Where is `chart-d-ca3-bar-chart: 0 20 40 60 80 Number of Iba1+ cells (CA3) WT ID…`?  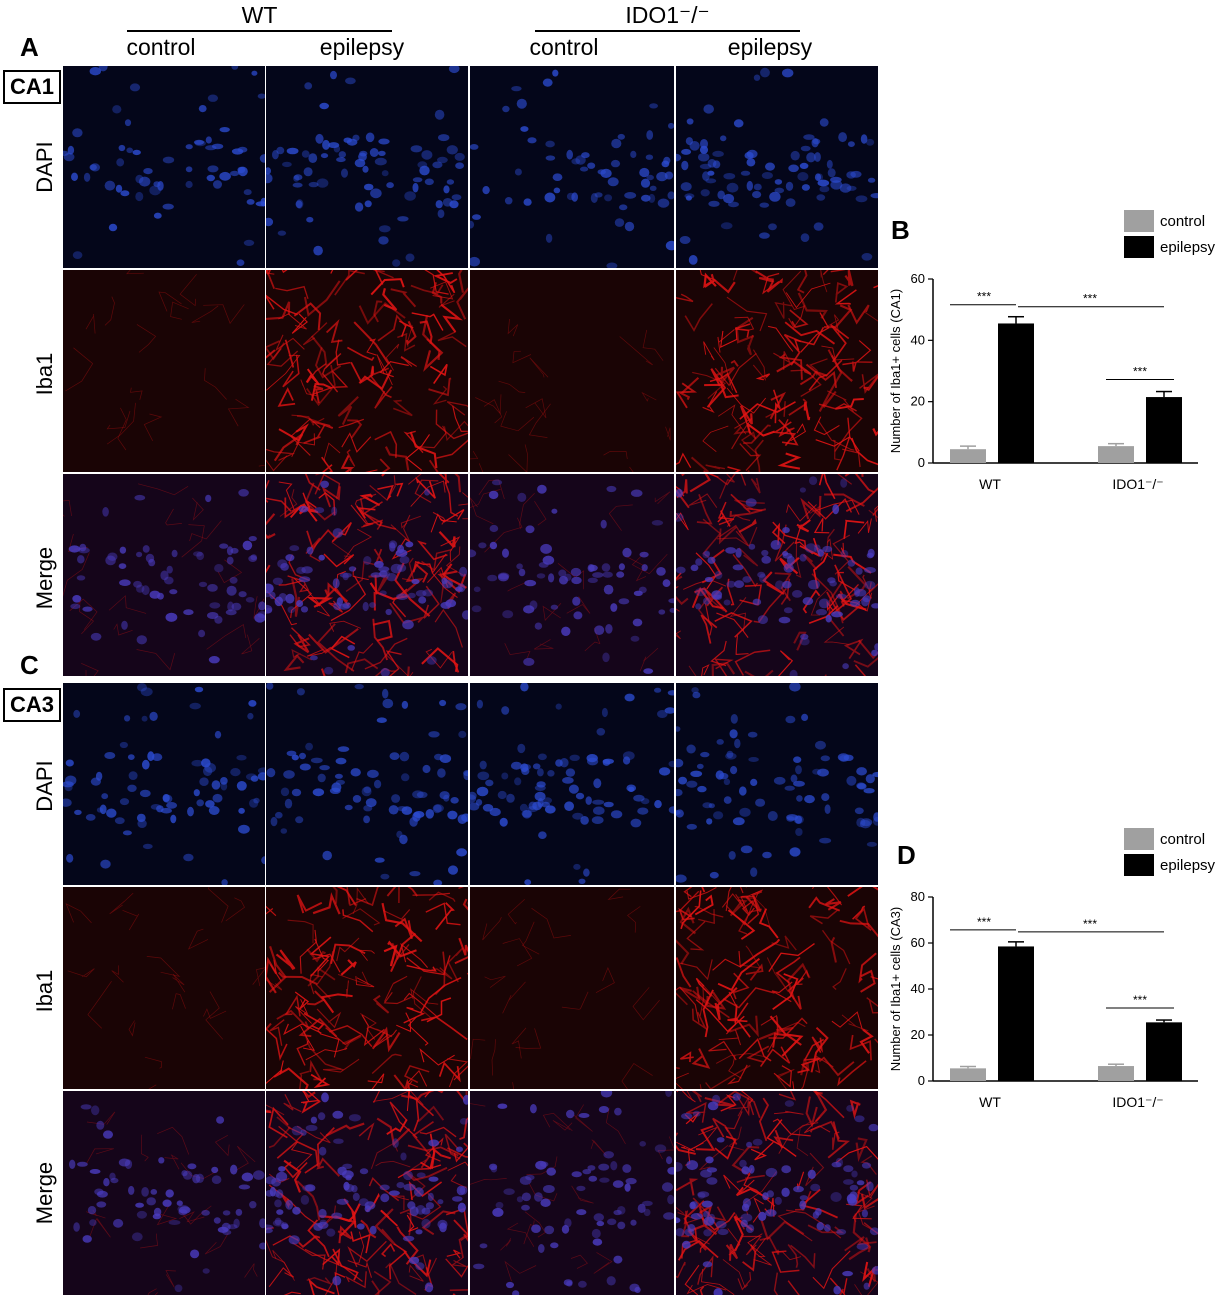
chart-d-ca3-bar-chart: 0 20 40 60 80 Number of Iba1+ cells (CA3) WT ID… is located at coordinates (1052, 969).